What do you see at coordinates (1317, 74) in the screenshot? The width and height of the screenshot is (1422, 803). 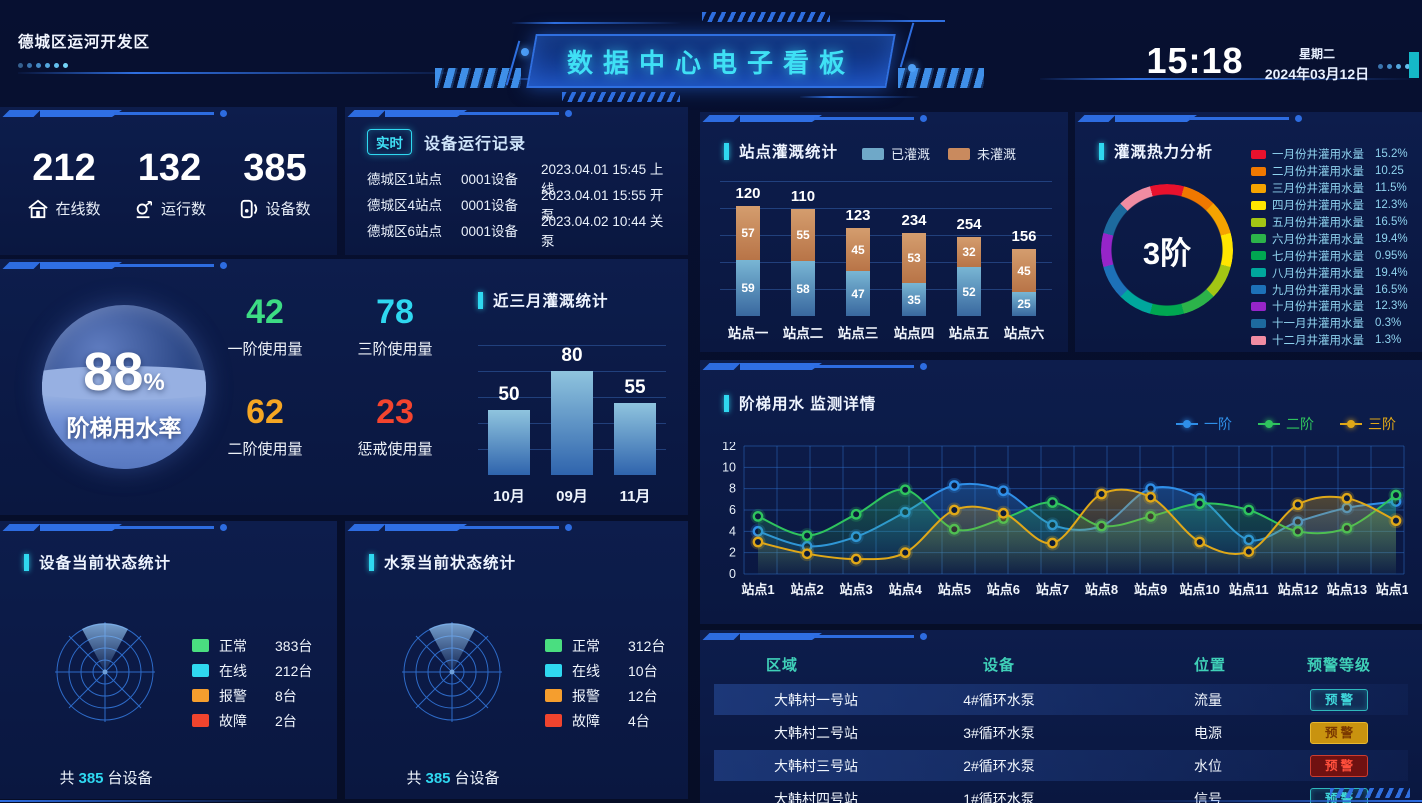 I see `date-label: 2024年03月12日` at bounding box center [1317, 74].